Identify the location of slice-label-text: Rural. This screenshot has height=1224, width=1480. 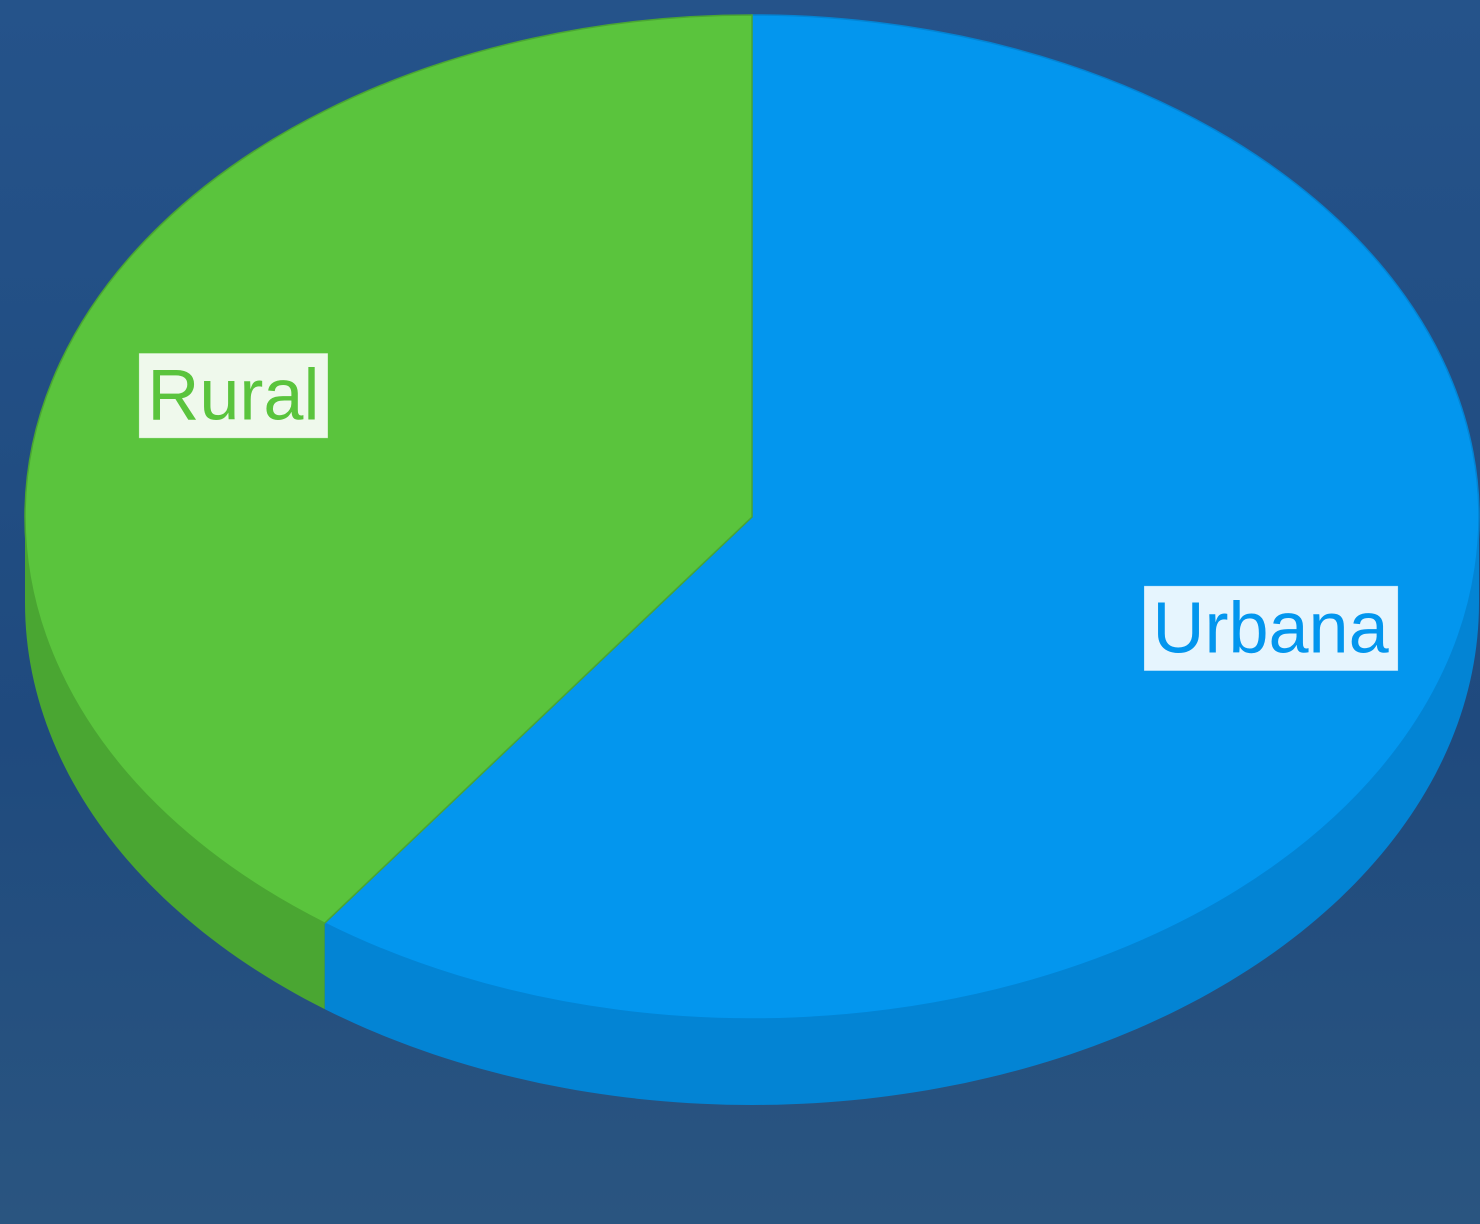
(233, 396).